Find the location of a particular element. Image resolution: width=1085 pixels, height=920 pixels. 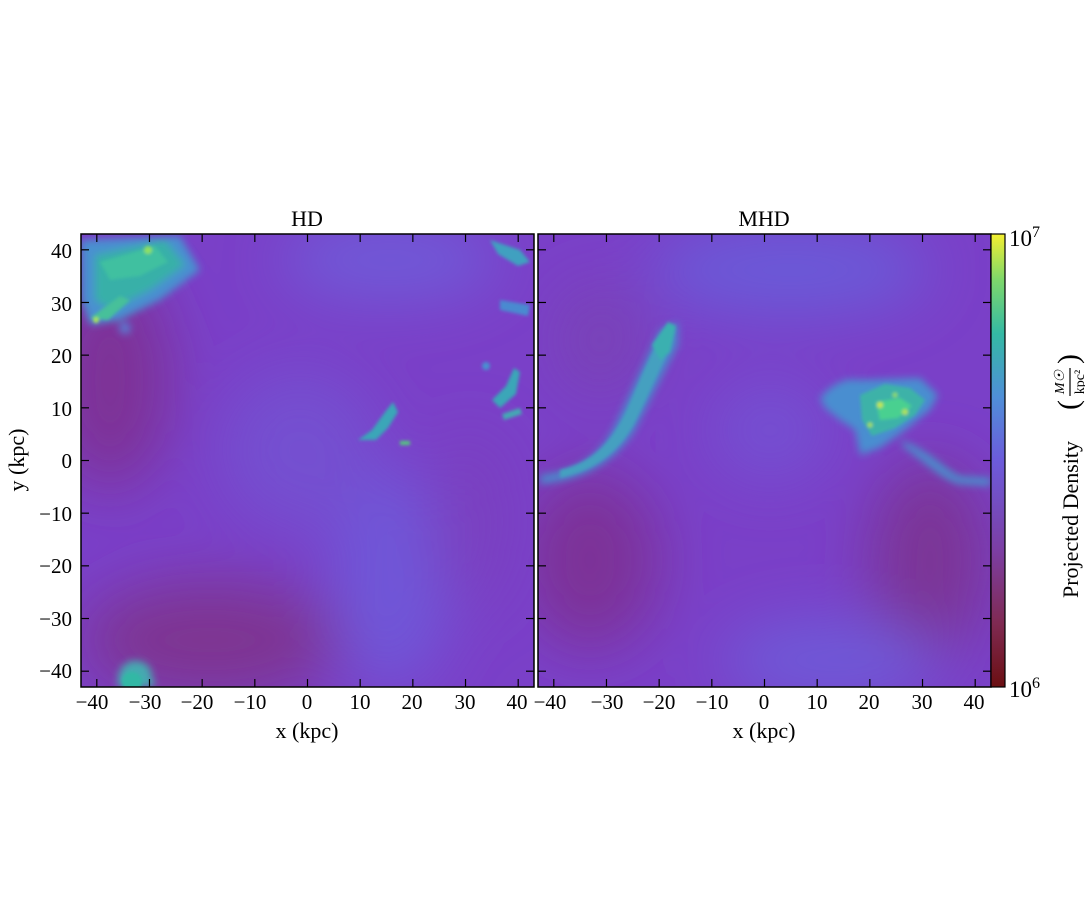

hd-ytick-label: −40 is located at coordinates (55, 671).